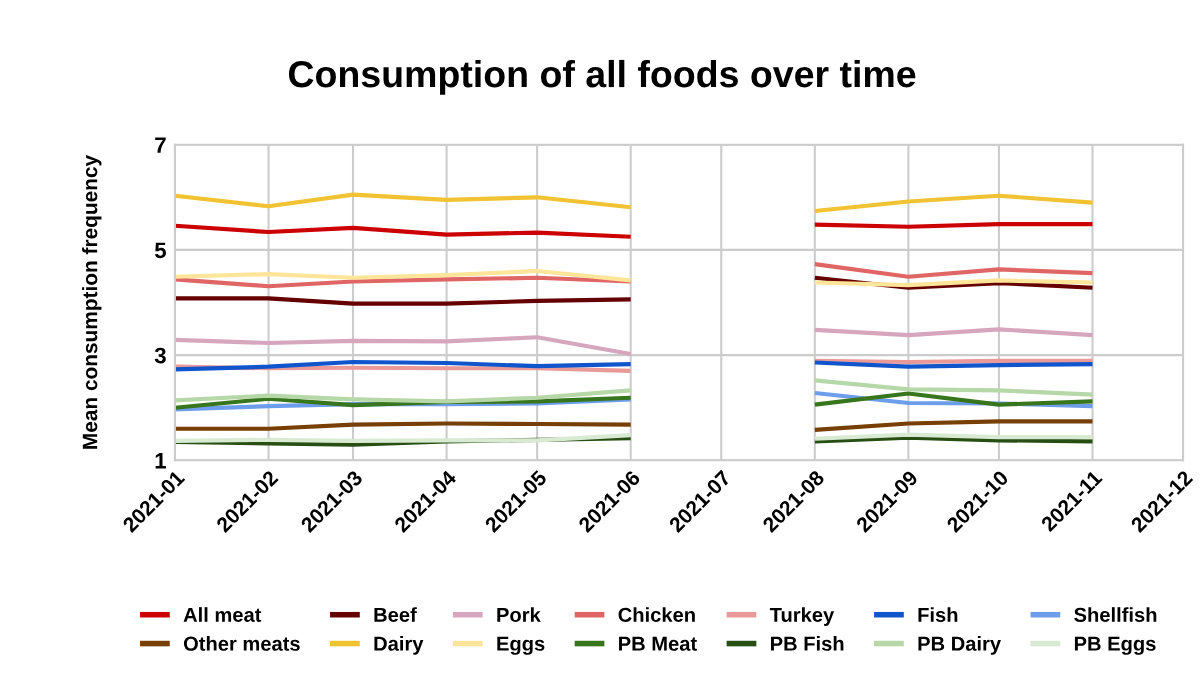  What do you see at coordinates (1115, 645) in the screenshot?
I see `legend-label: PB Eggs` at bounding box center [1115, 645].